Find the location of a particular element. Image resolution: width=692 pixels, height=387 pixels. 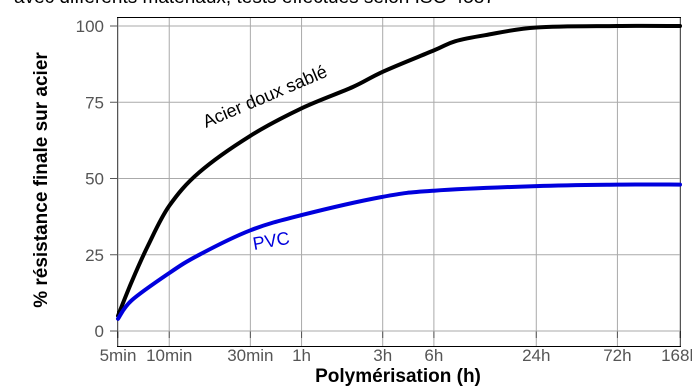

x-tick-label-6h: 6h is located at coordinates (433, 355).